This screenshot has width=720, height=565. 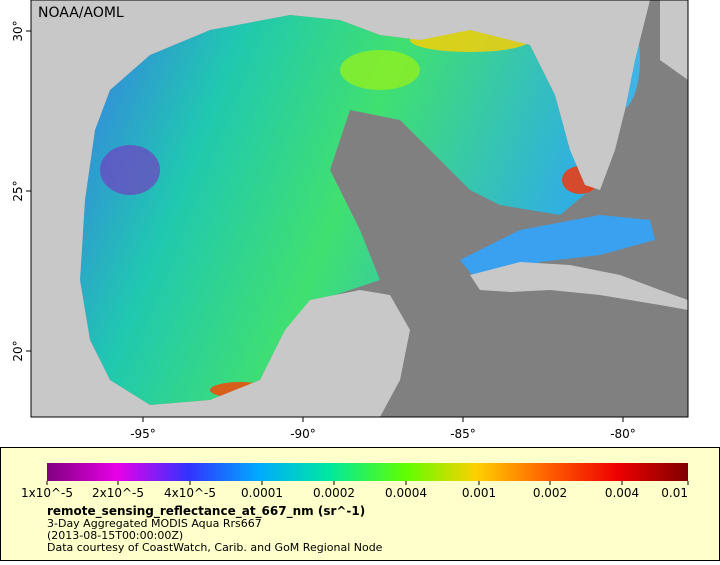 I want to click on colorbar-tick-label: 4x10^-5, so click(x=190, y=493).